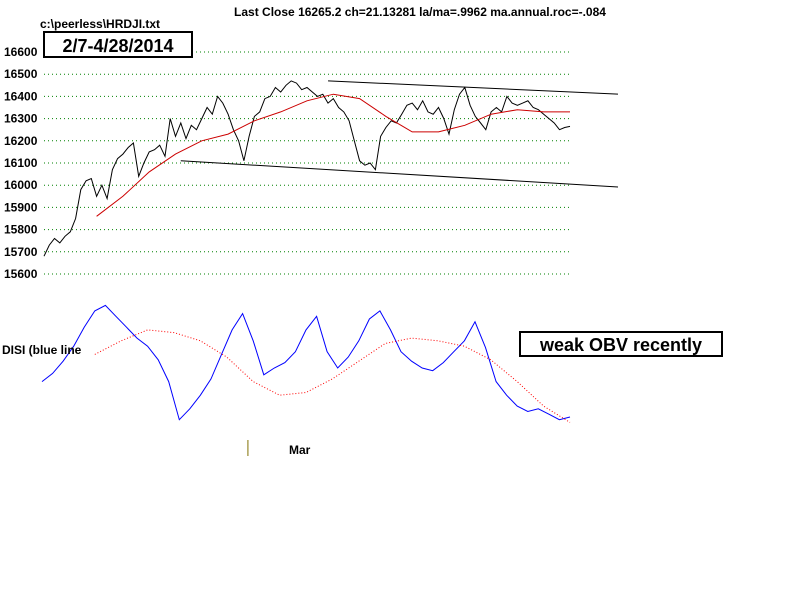  Describe the element at coordinates (333, 155) in the screenshot. I see `price-moving-average-line` at that location.